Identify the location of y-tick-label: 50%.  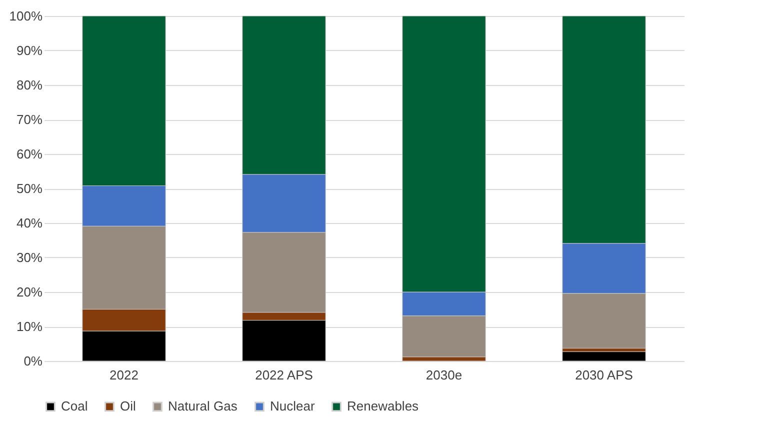
(29, 188).